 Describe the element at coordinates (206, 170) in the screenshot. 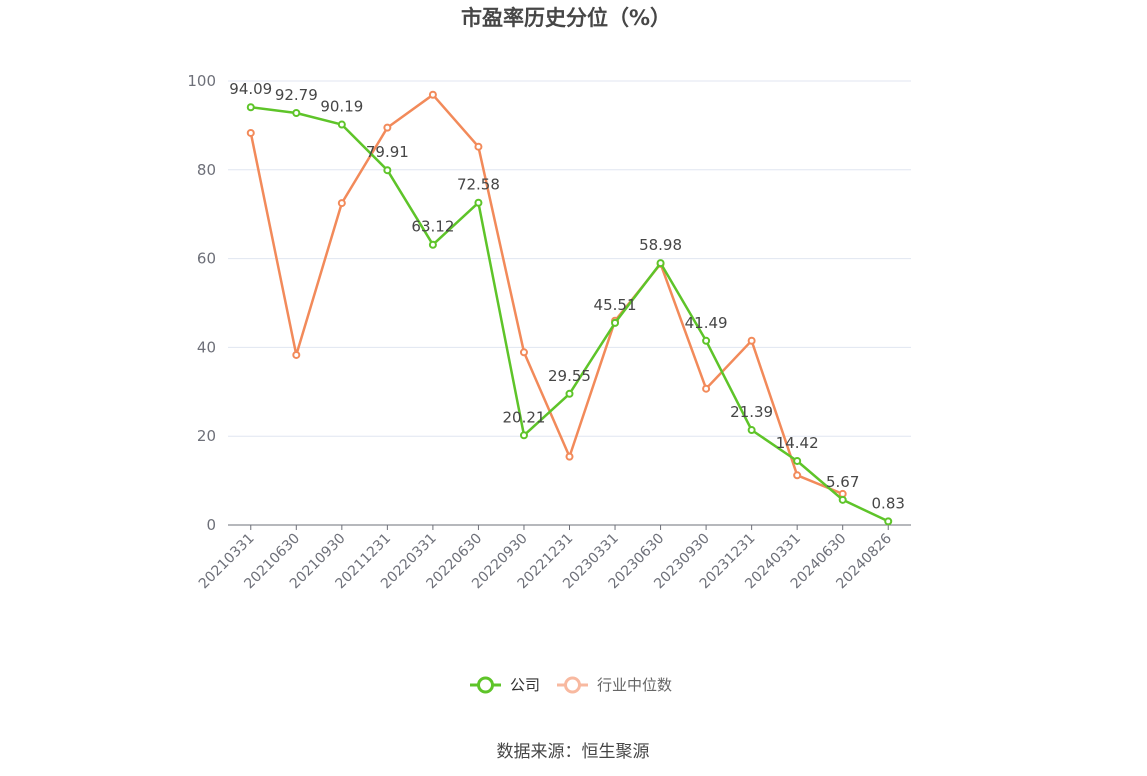

I see `y-tick-label: 80` at that location.